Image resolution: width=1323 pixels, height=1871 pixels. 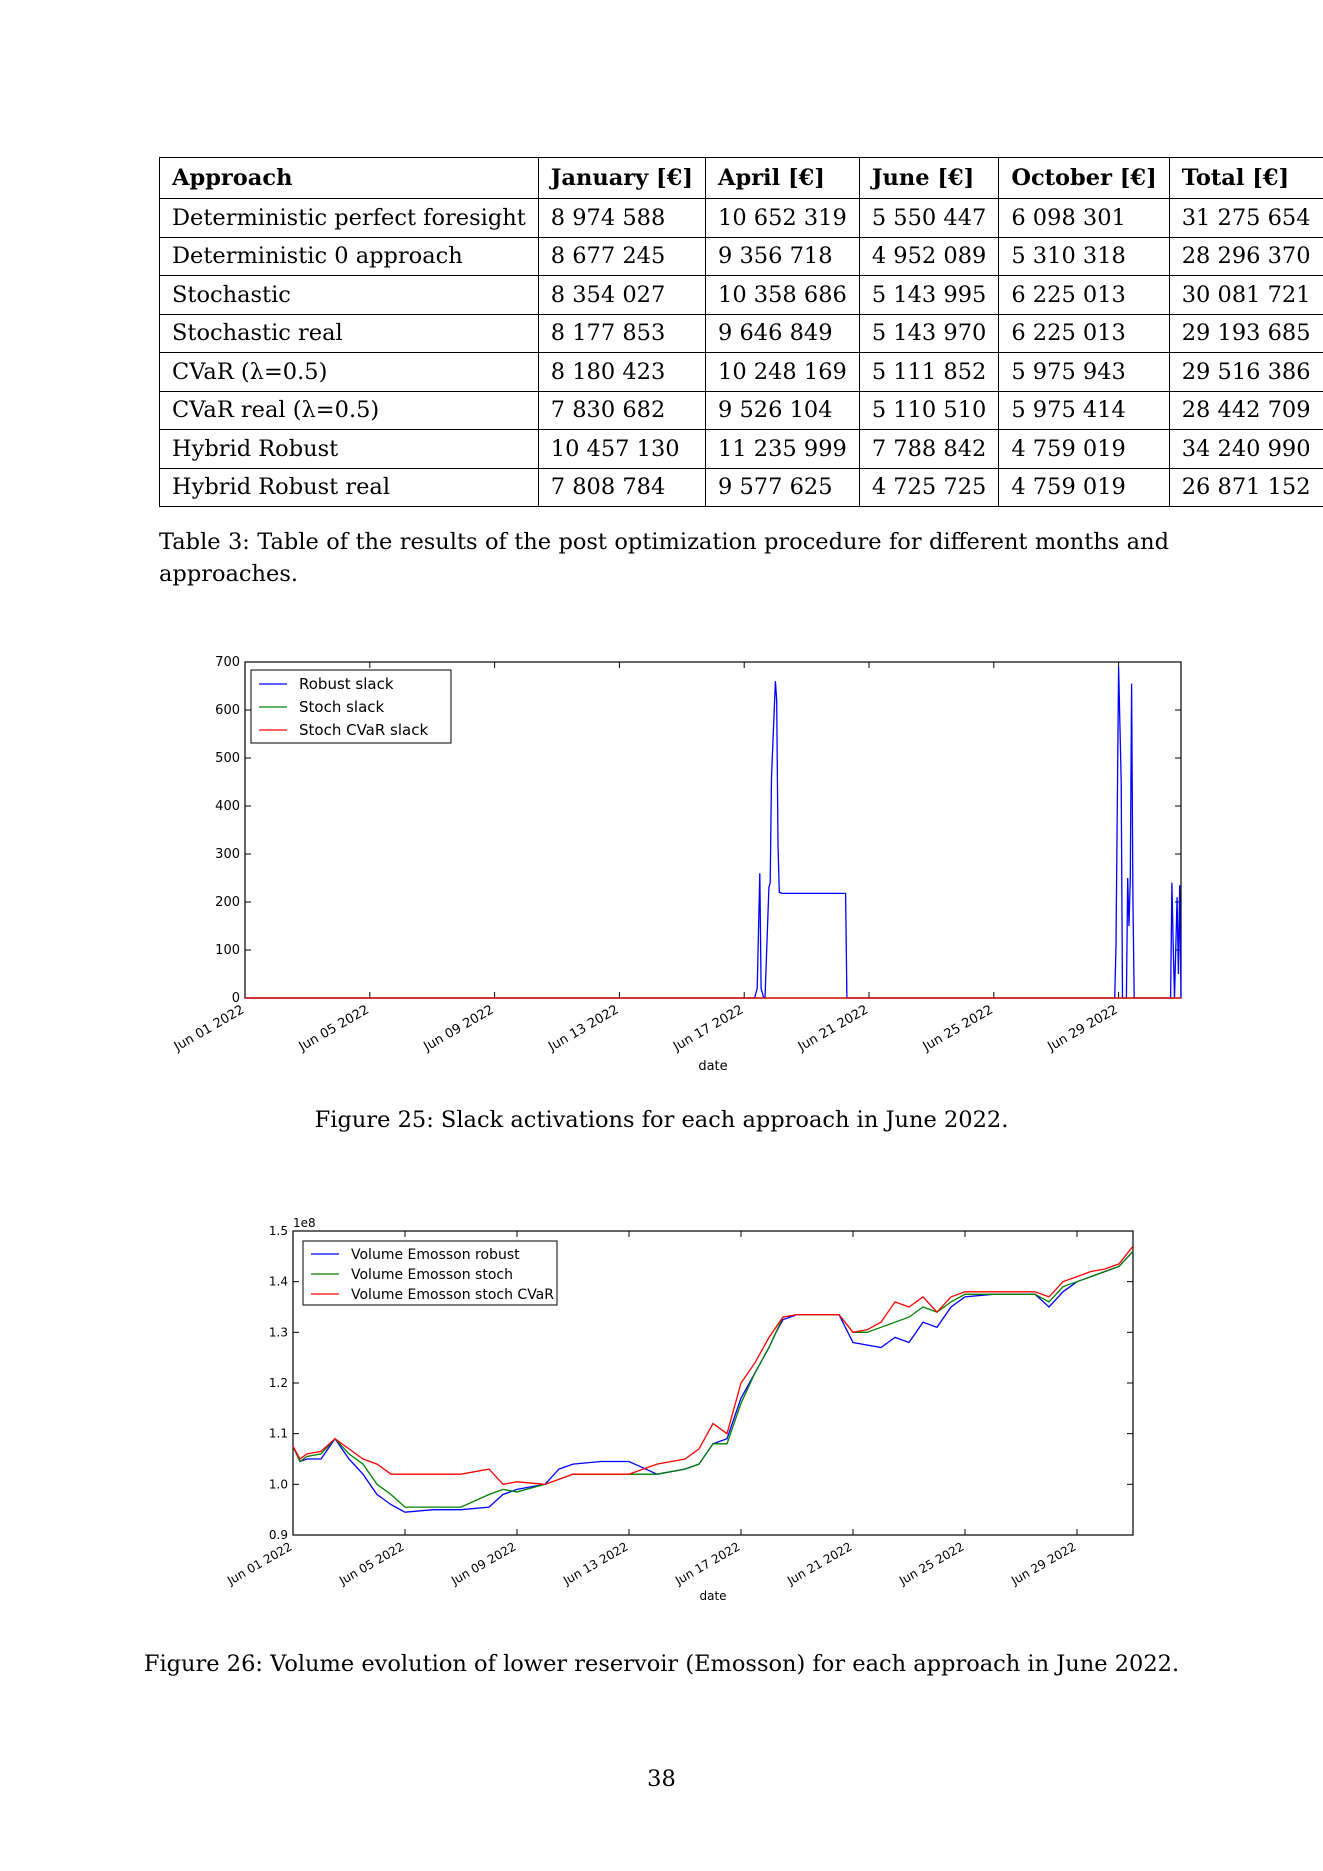 I want to click on value-cell: 9 646 849, so click(x=782, y=333).